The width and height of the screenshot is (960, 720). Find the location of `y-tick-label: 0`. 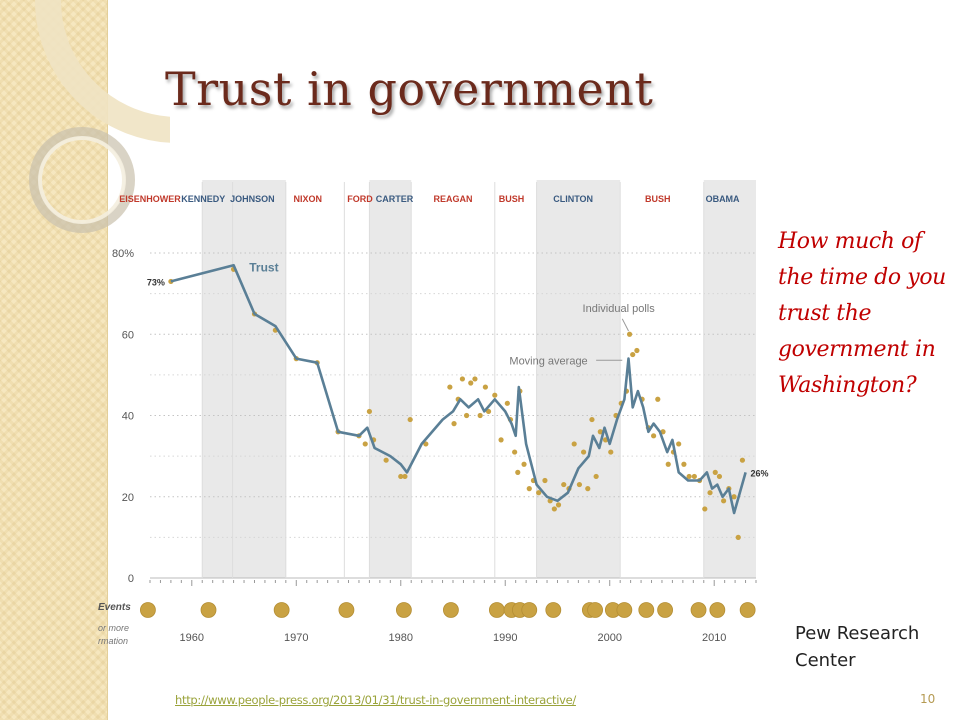

y-tick-label: 0 is located at coordinates (131, 579).